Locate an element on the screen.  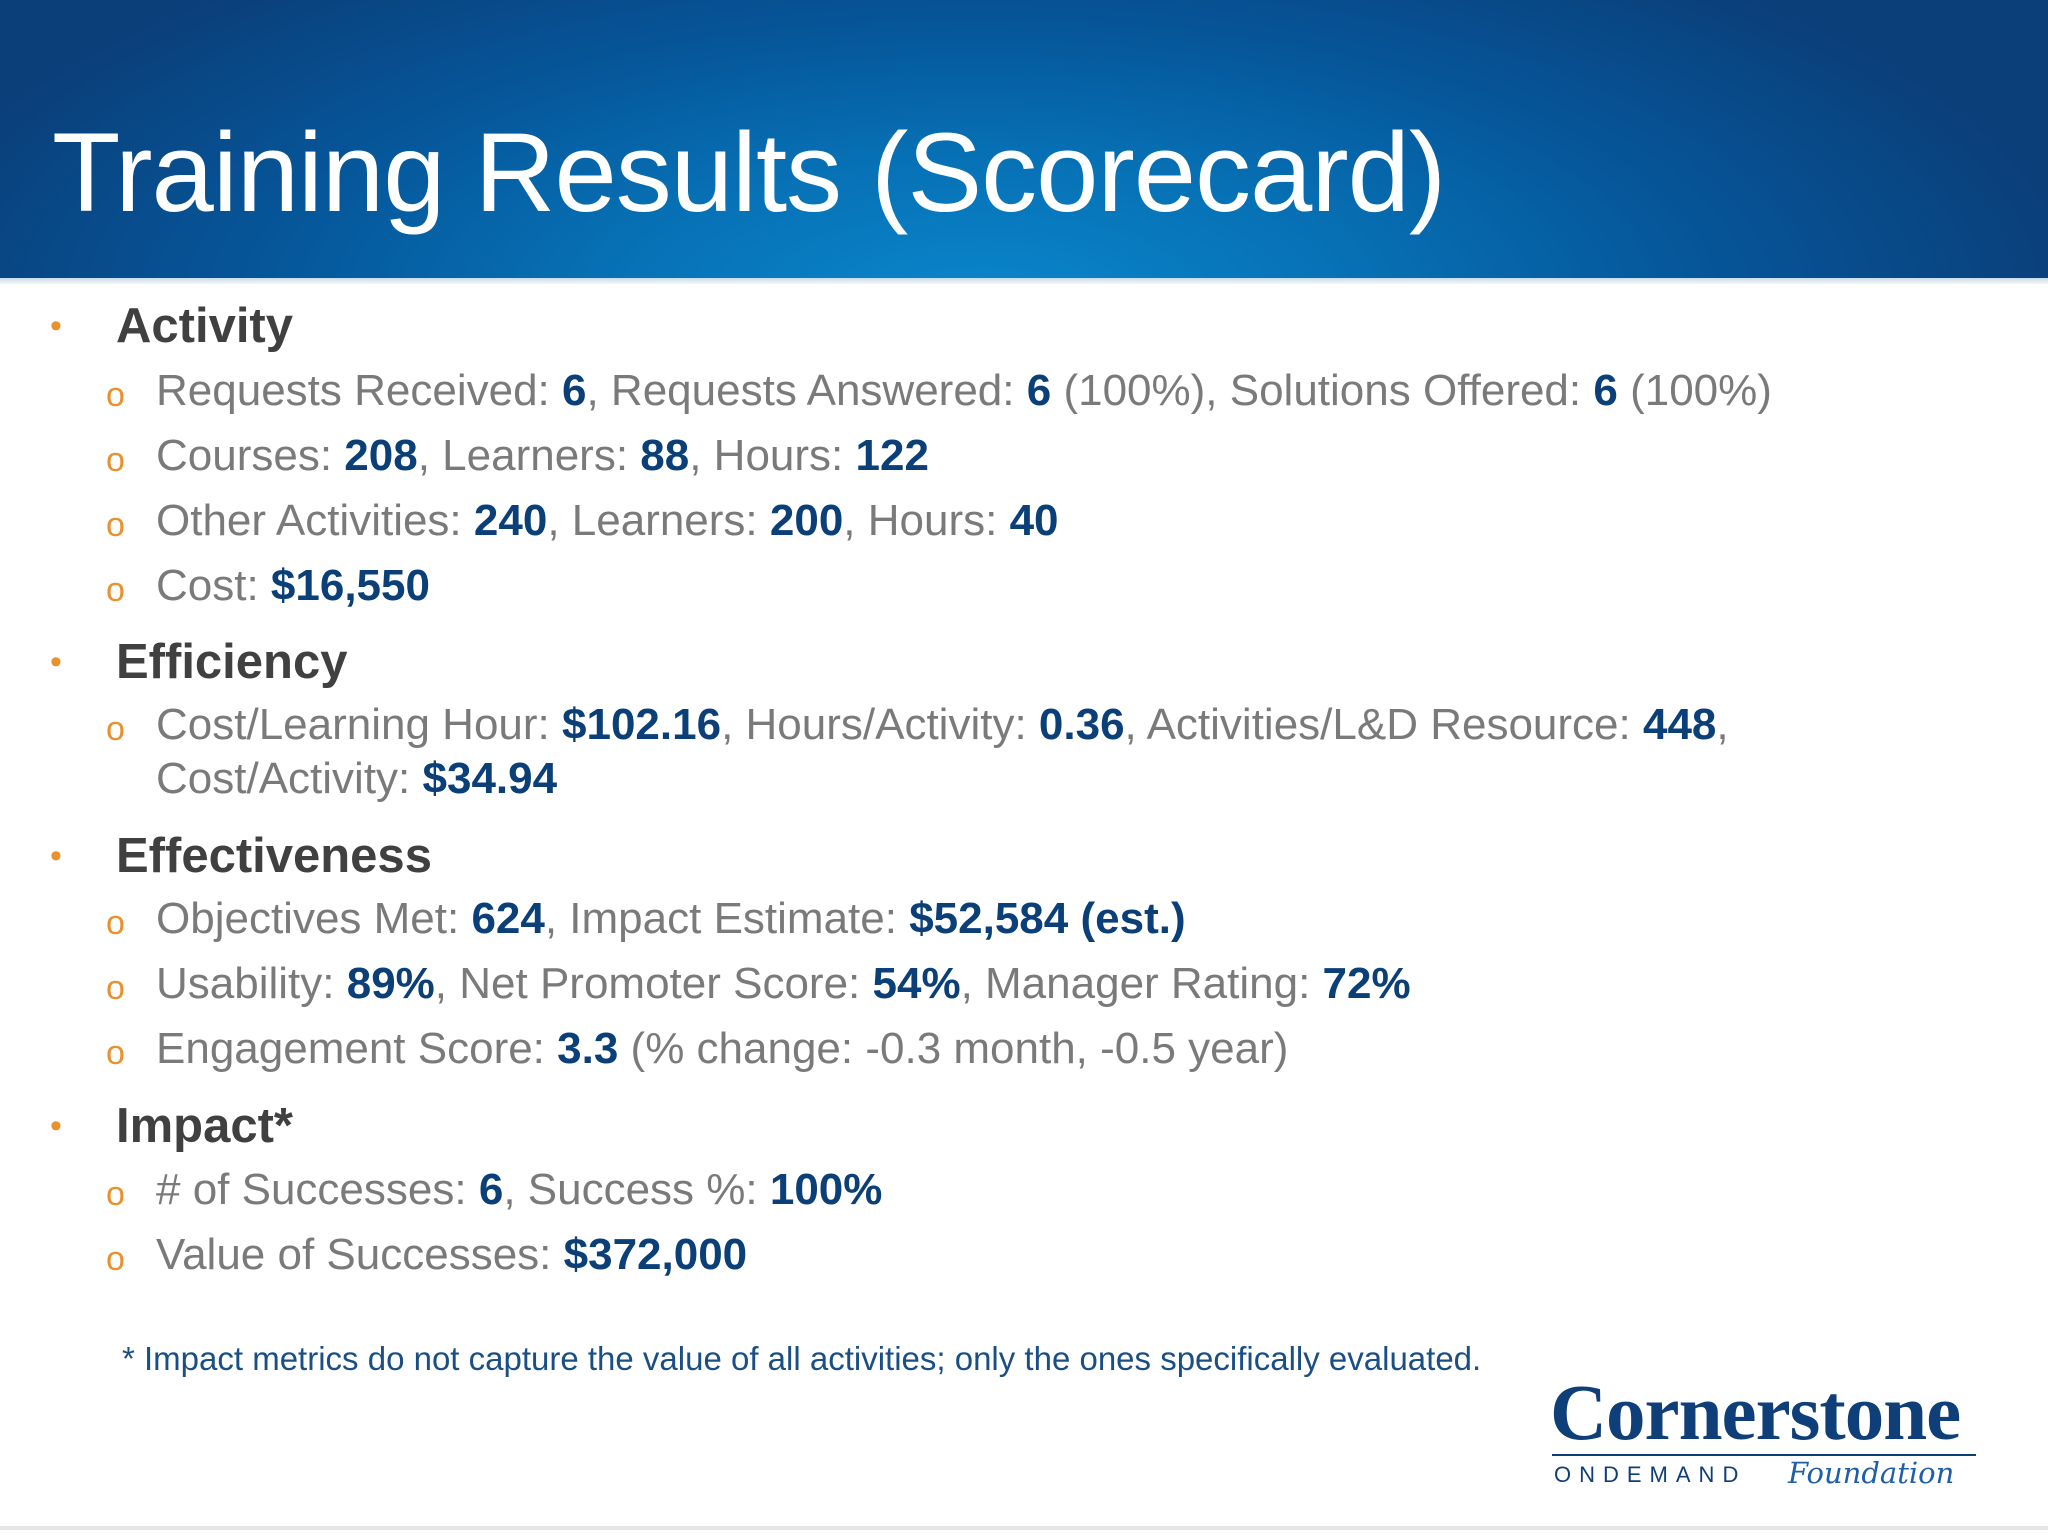
section-heading-impact: Impact* is located at coordinates (205, 1126).